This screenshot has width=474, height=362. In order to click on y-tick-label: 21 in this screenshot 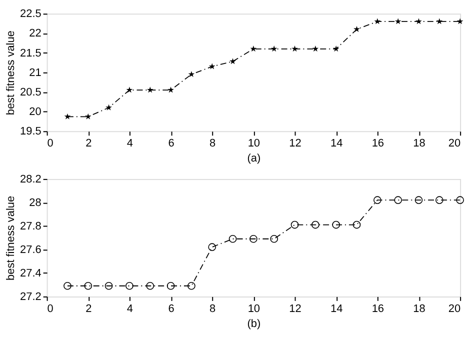, I will do `click(35, 72)`.